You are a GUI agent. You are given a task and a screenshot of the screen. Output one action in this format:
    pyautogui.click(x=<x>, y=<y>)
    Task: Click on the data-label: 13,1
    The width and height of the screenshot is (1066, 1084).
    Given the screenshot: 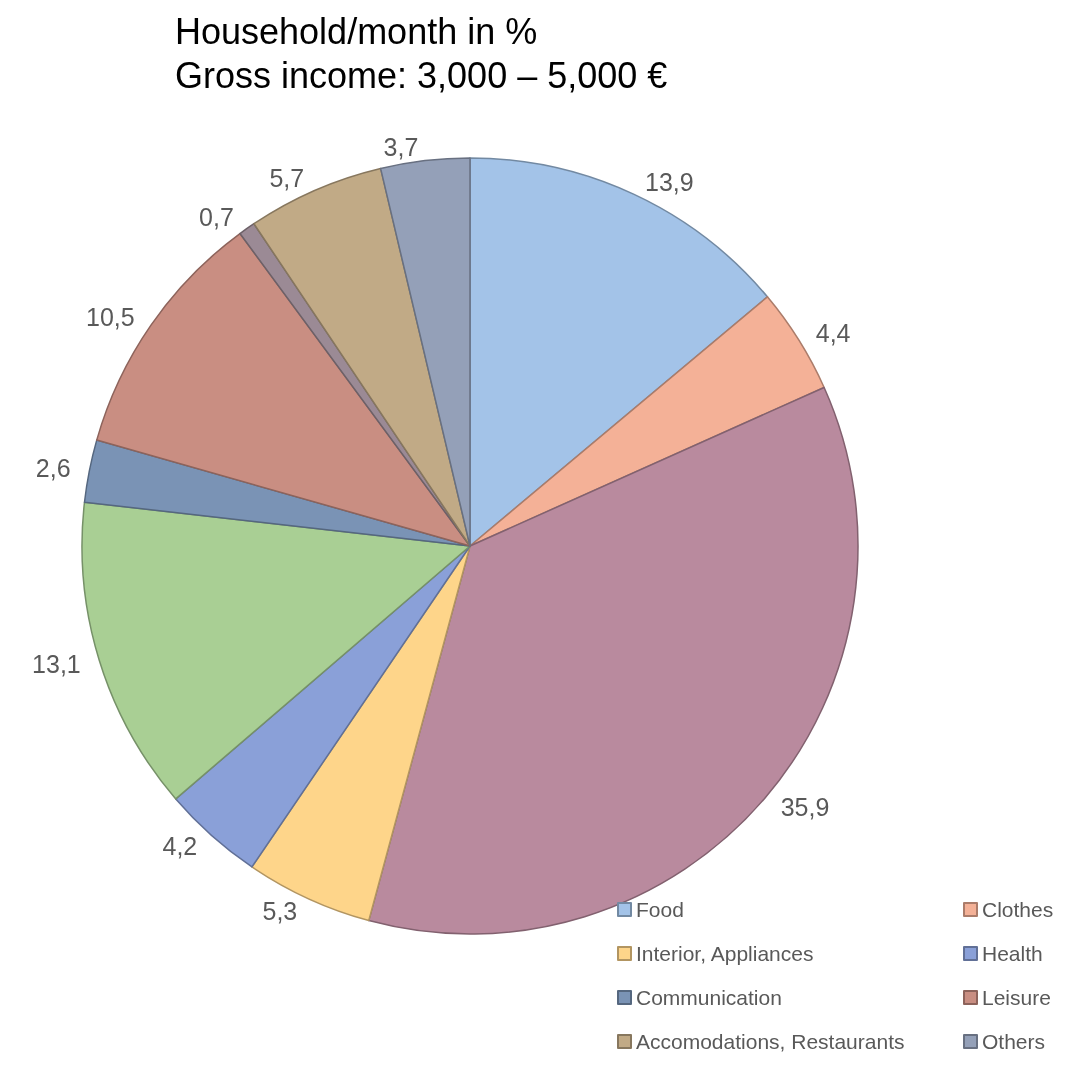 What is the action you would take?
    pyautogui.click(x=56, y=664)
    